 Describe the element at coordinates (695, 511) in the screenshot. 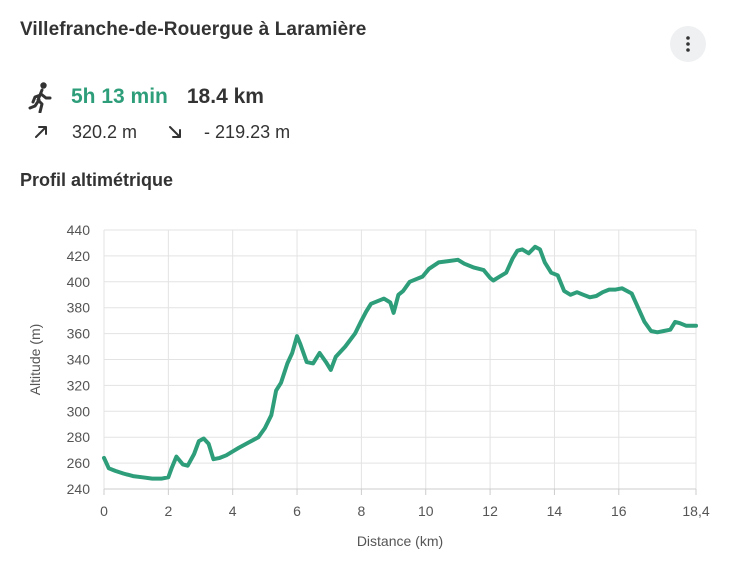

I see `x-tick-label: 18,4` at that location.